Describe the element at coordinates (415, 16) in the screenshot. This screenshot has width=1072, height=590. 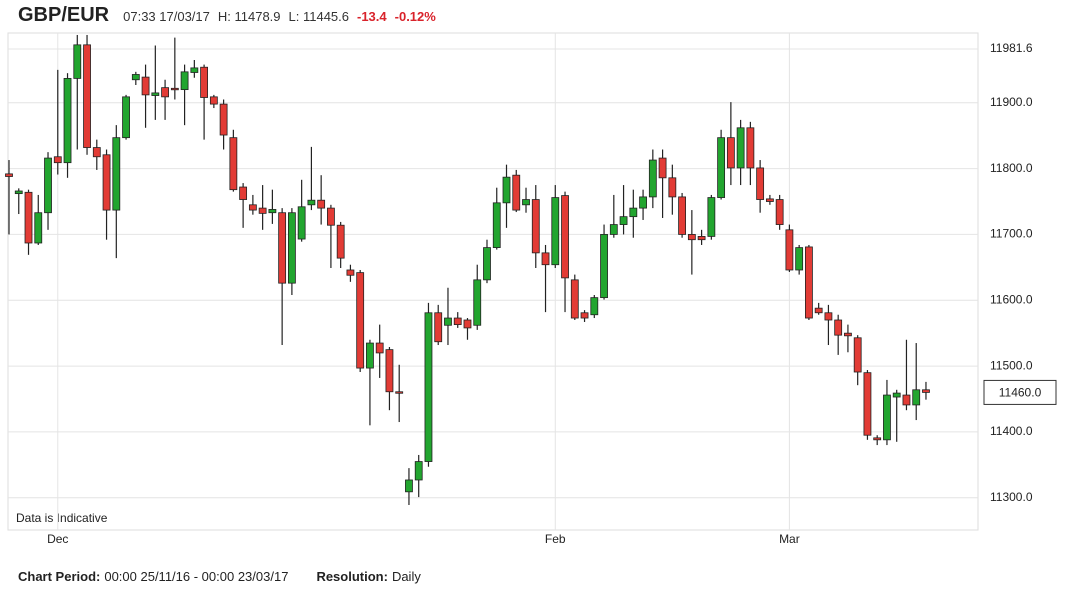
I see `change-pct: -0.12%` at that location.